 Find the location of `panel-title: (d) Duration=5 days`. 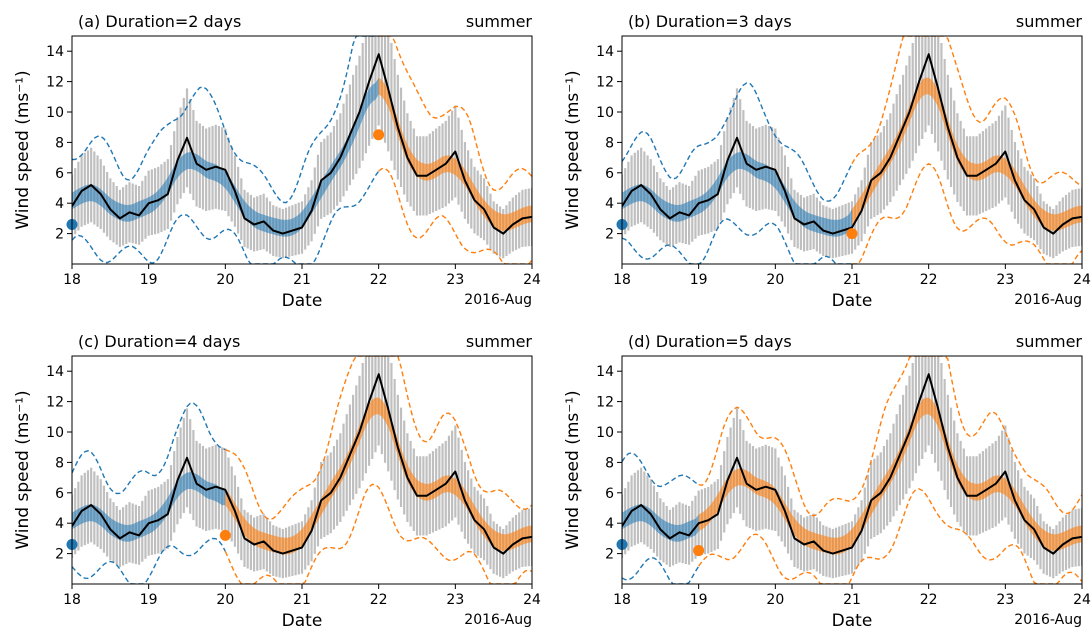

panel-title: (d) Duration=5 days is located at coordinates (710, 341).